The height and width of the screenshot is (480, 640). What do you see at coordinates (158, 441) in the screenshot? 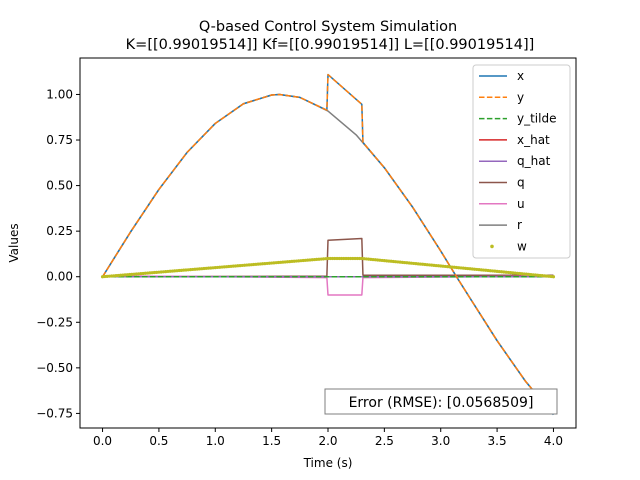
I see `x-tick-label: 0.5` at bounding box center [158, 441].